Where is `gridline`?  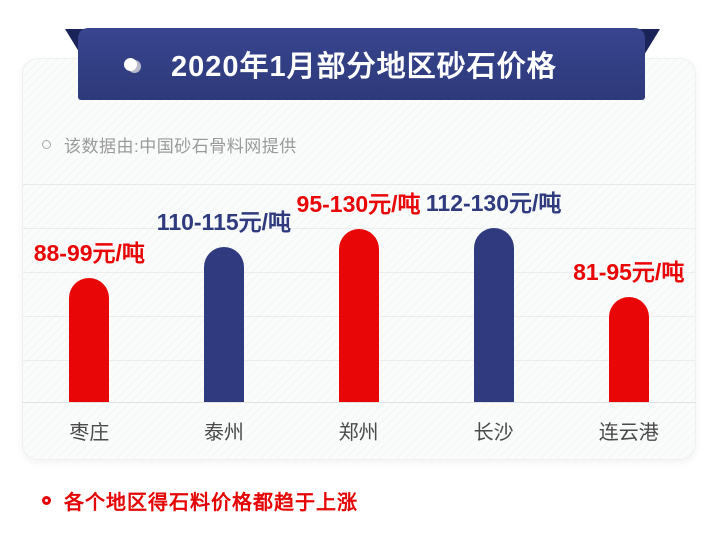 gridline is located at coordinates (359, 228).